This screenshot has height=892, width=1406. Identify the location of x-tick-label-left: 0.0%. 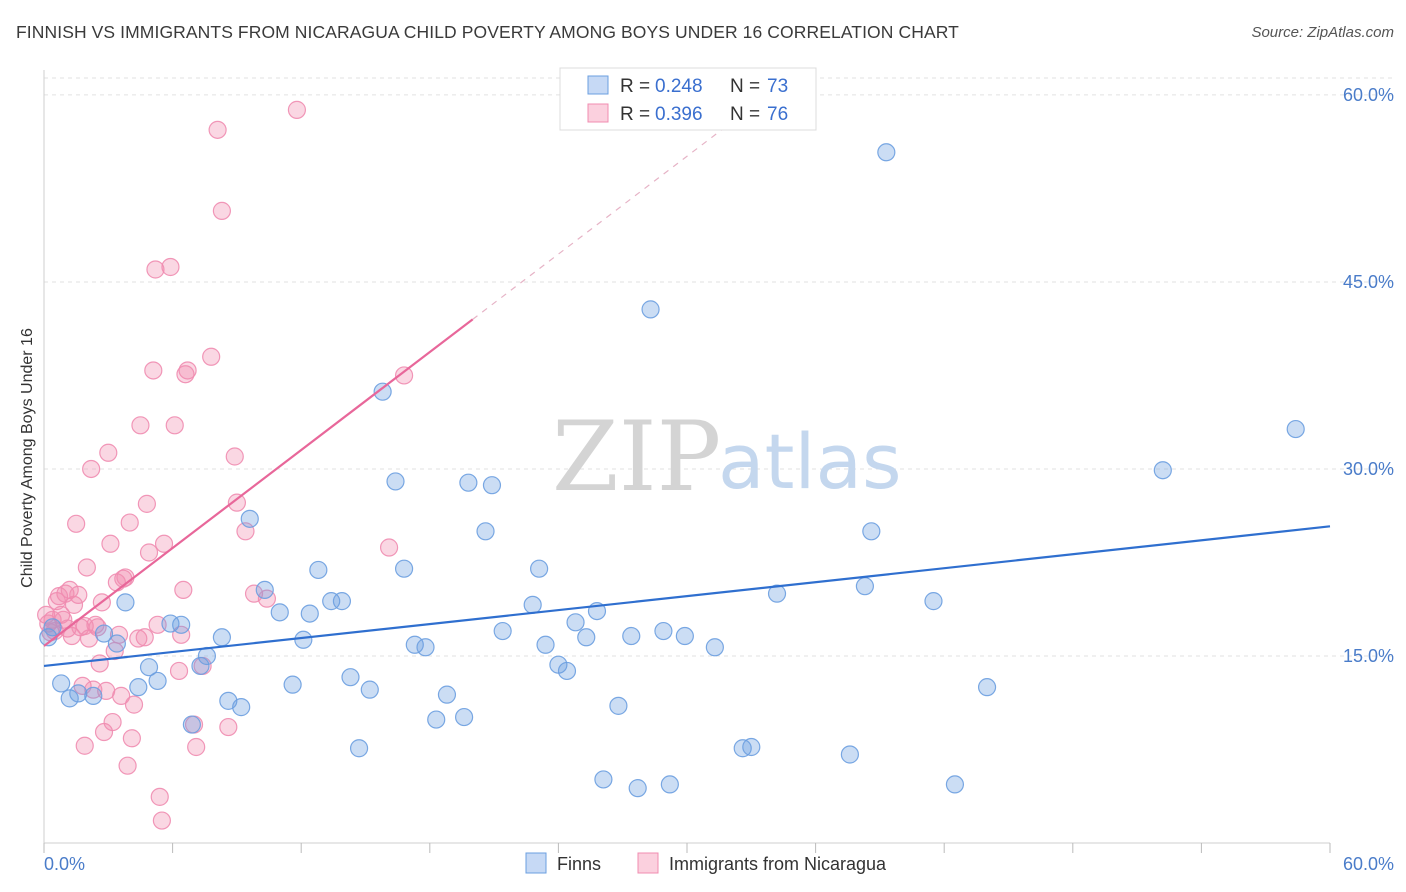
(64, 864).